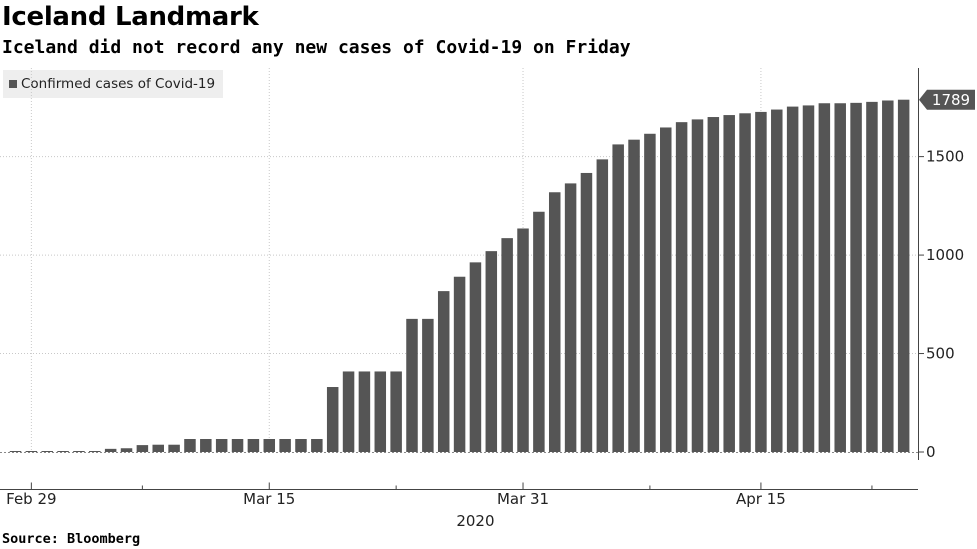  Describe the element at coordinates (523, 499) in the screenshot. I see `x-tick-label: Mar 31` at that location.